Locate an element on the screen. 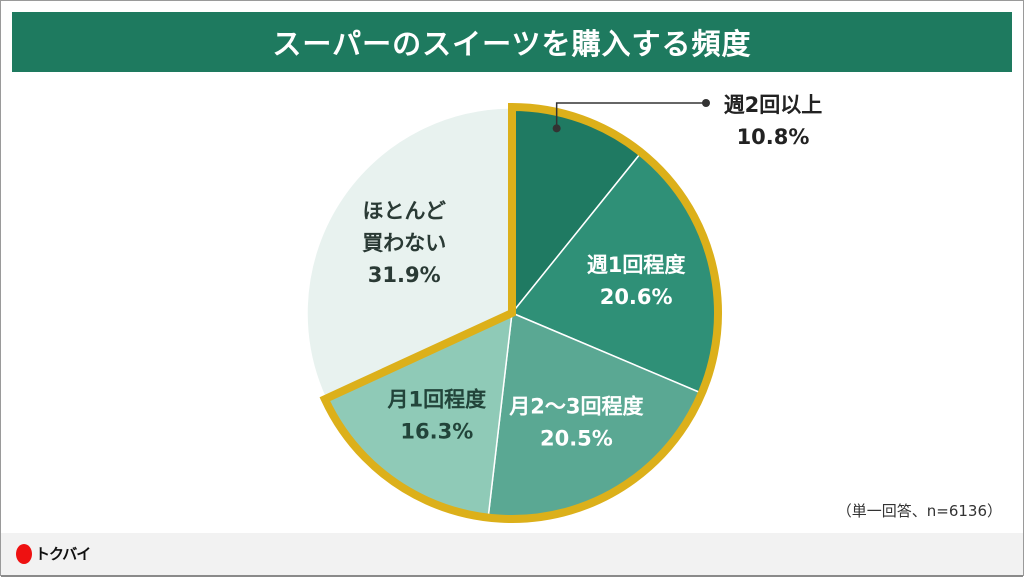 The image size is (1024, 577). sample-note: （単一回答、n=6136） is located at coordinates (919, 511).